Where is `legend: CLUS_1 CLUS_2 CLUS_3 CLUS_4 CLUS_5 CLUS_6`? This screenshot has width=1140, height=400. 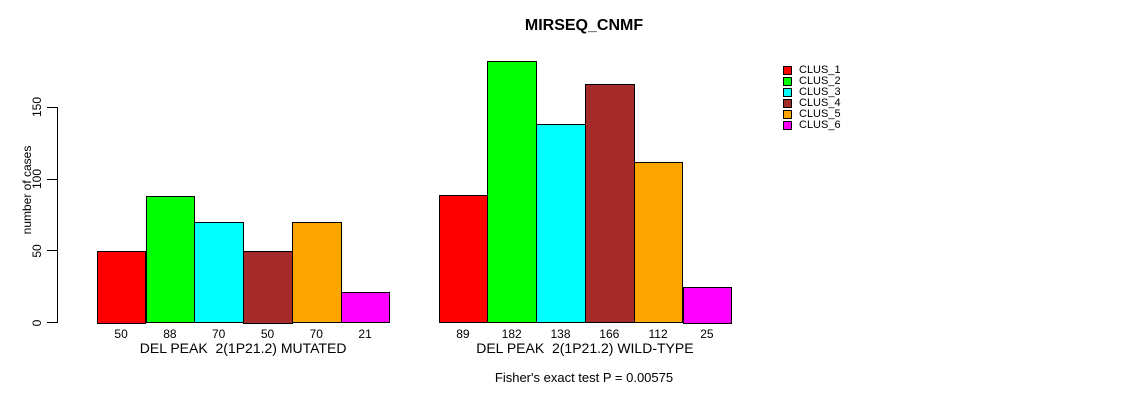 legend: CLUS_1 CLUS_2 CLUS_3 CLUS_4 CLUS_5 CLUS_6 is located at coordinates (812, 98).